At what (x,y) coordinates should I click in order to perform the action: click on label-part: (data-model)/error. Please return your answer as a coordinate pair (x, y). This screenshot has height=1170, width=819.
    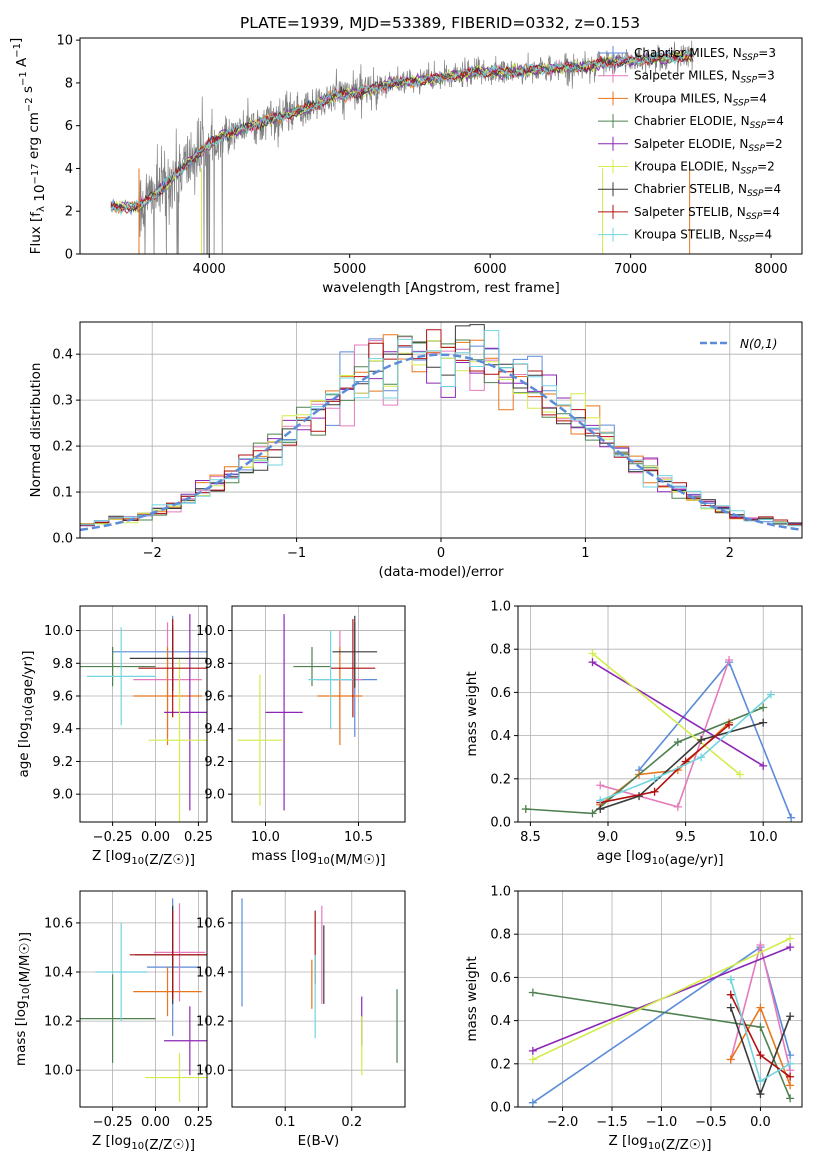
    Looking at the image, I should click on (441, 572).